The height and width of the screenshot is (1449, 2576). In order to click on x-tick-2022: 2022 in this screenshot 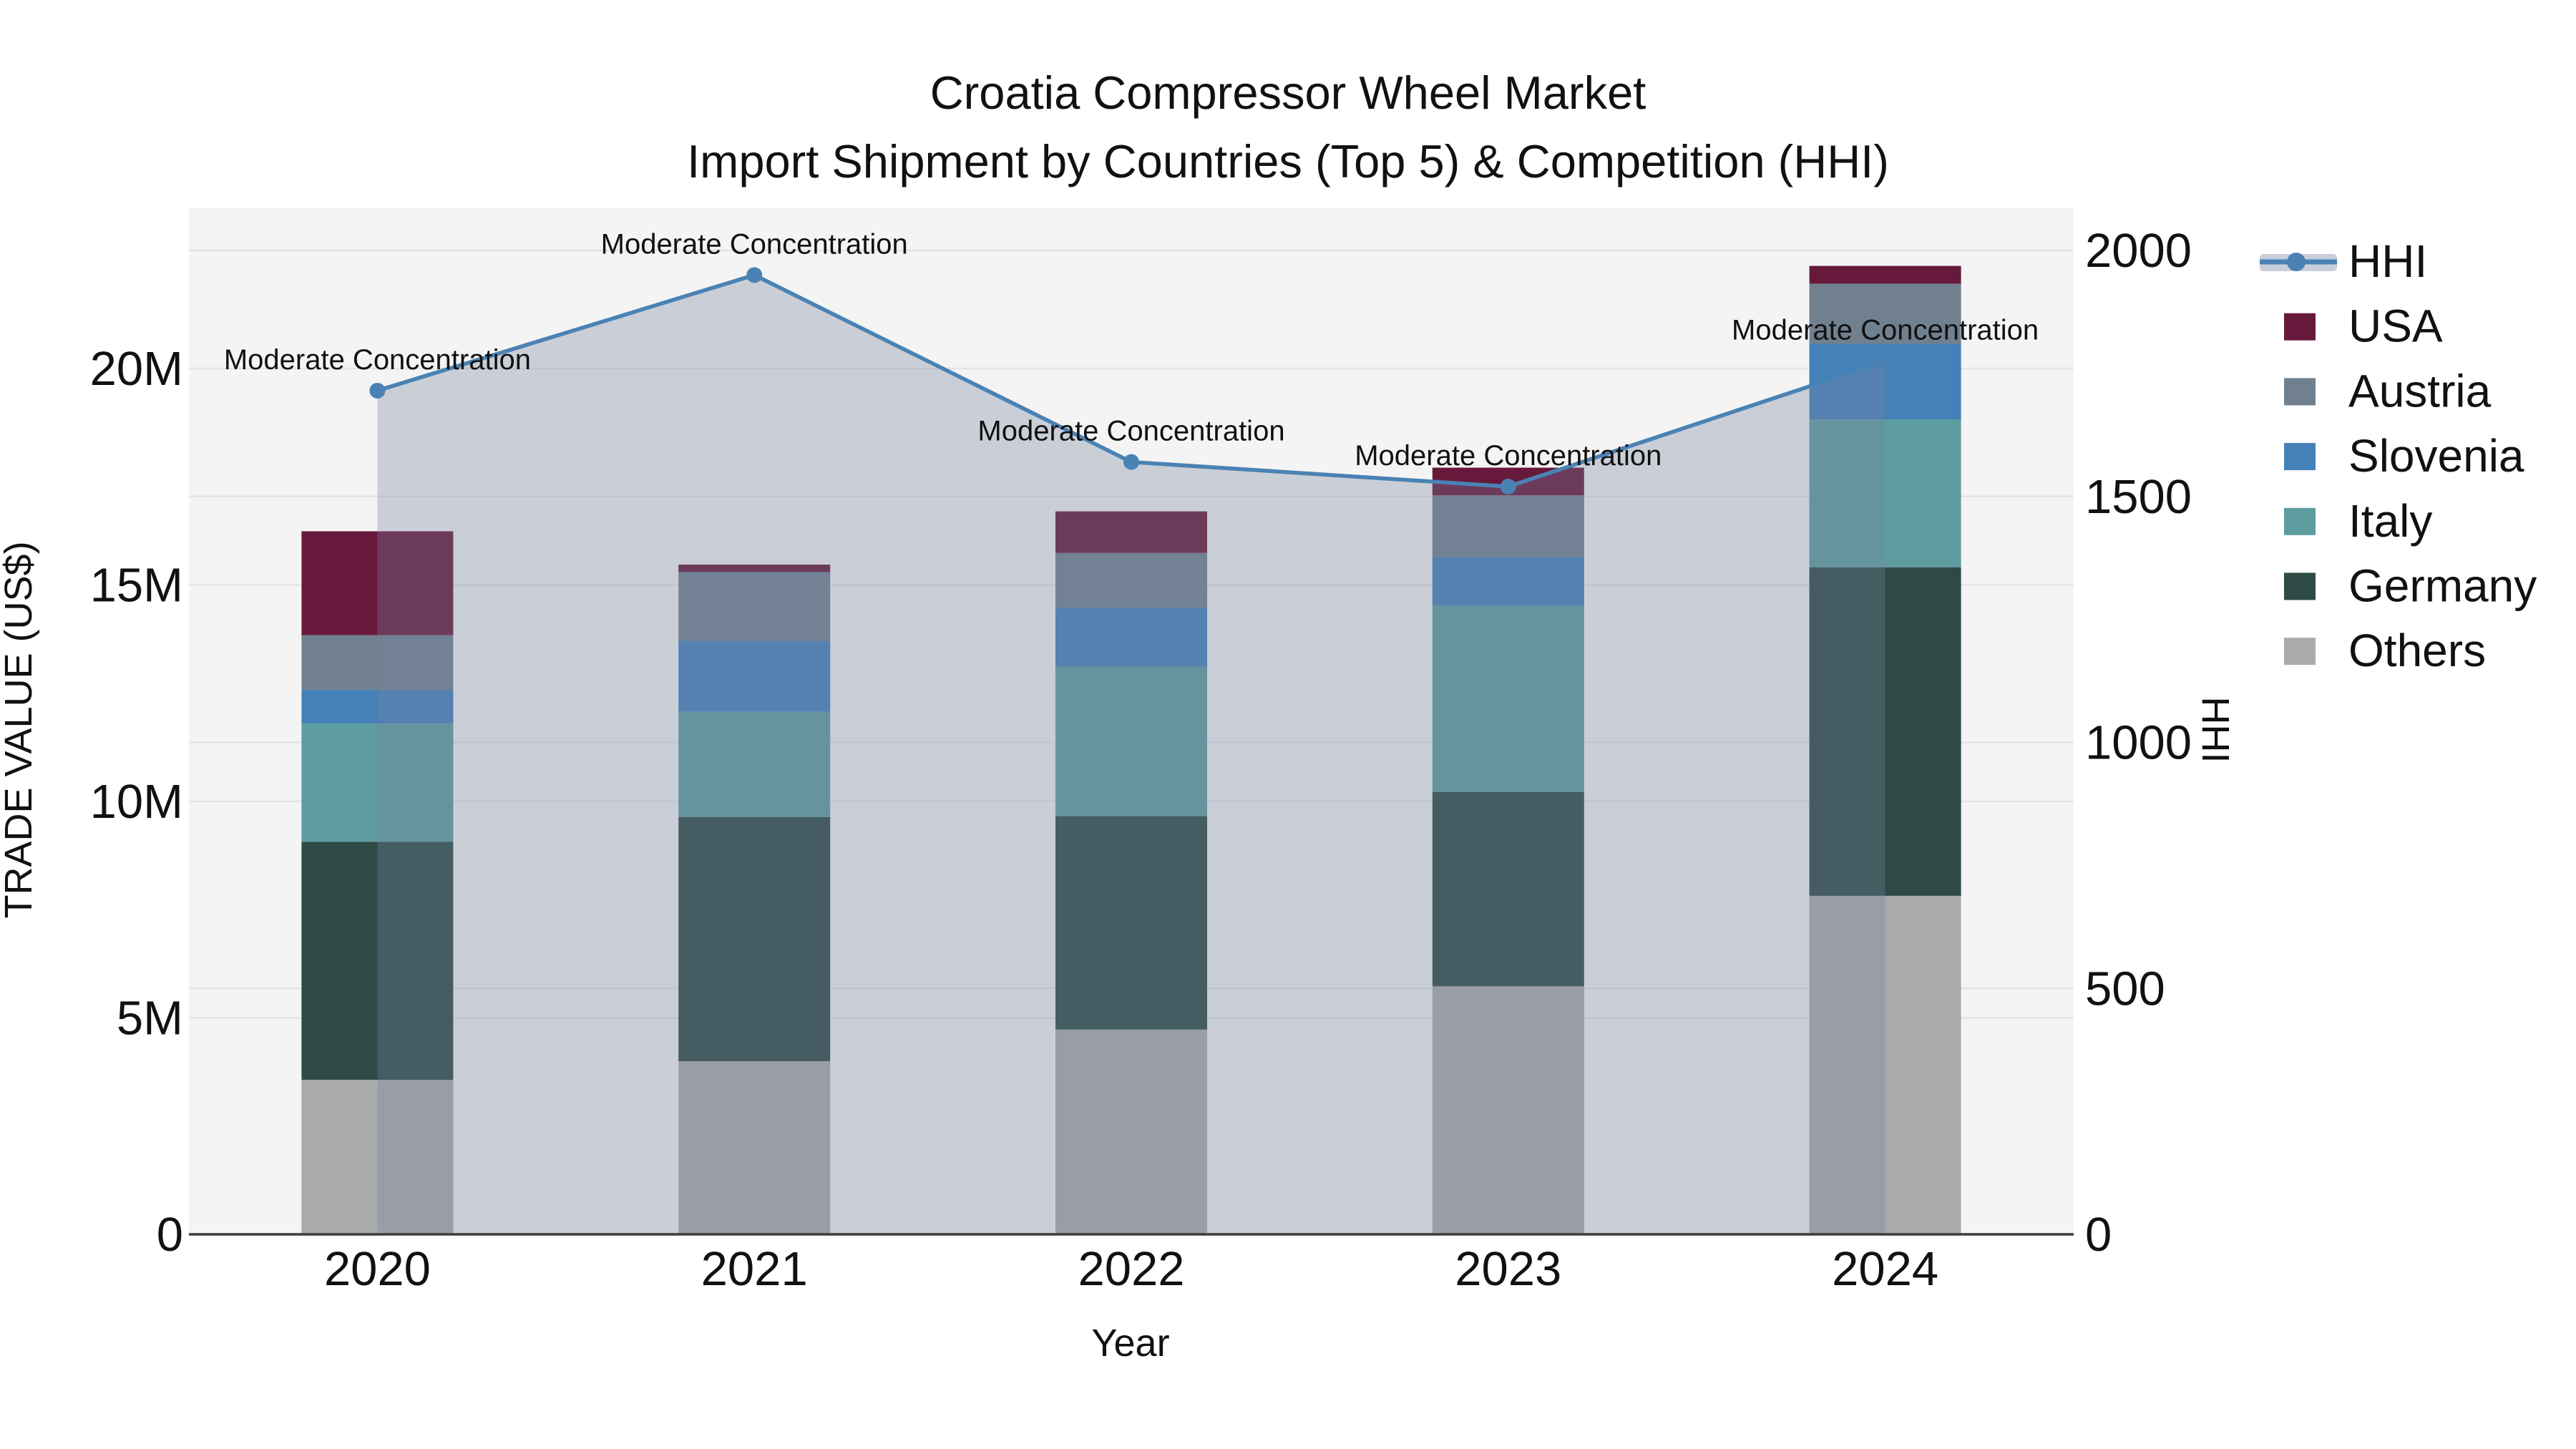, I will do `click(1131, 1269)`.